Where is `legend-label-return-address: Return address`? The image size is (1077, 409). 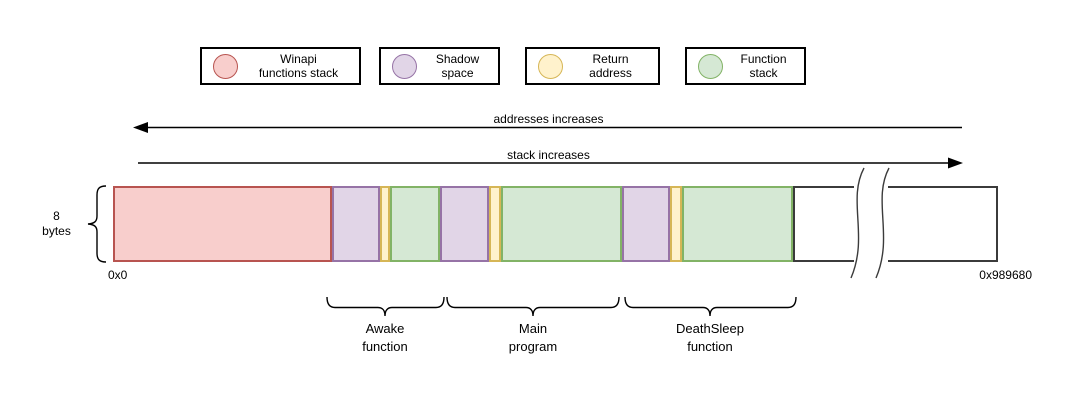 legend-label-return-address: Return address is located at coordinates (610, 66).